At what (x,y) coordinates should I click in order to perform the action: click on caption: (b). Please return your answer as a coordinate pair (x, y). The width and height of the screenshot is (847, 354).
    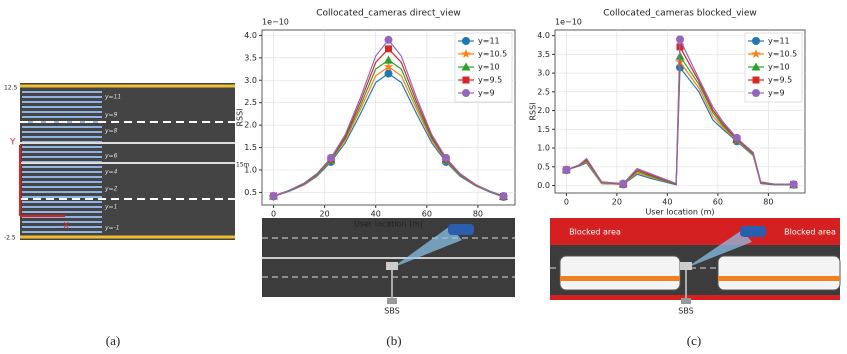
    Looking at the image, I should click on (393, 340).